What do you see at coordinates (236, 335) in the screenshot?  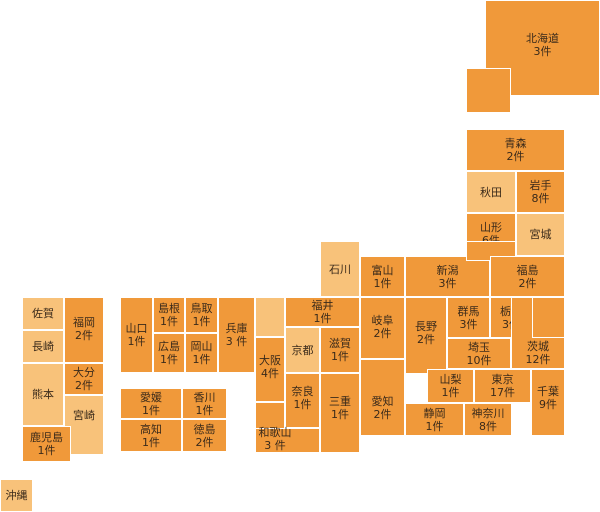 I see `pref-hyogo` at bounding box center [236, 335].